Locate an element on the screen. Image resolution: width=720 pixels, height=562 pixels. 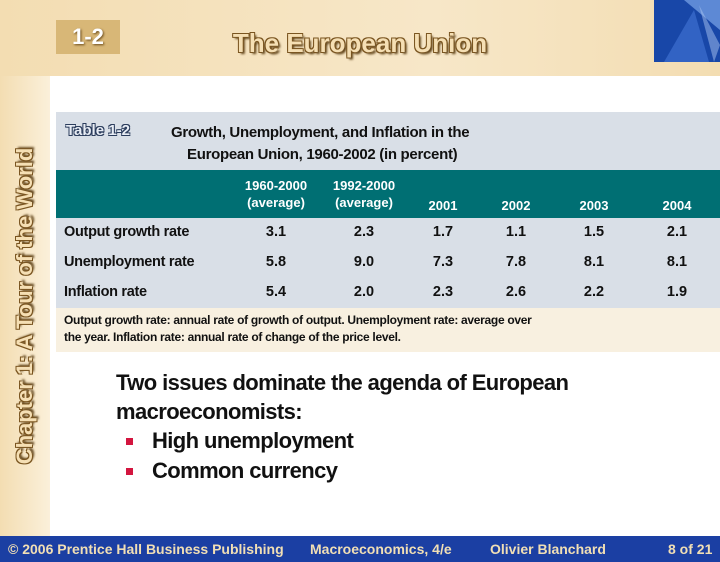
table-label: Table 1-2 is located at coordinates (98, 130).